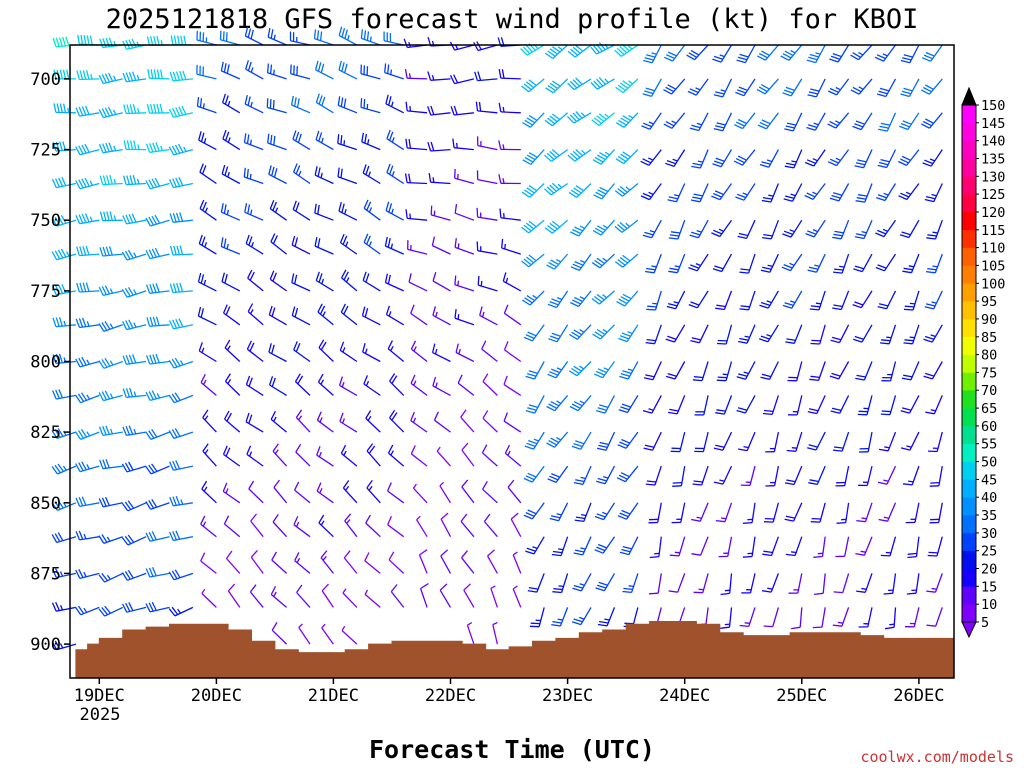 The image size is (1024, 768). I want to click on colorbar-label: 100, so click(993, 284).